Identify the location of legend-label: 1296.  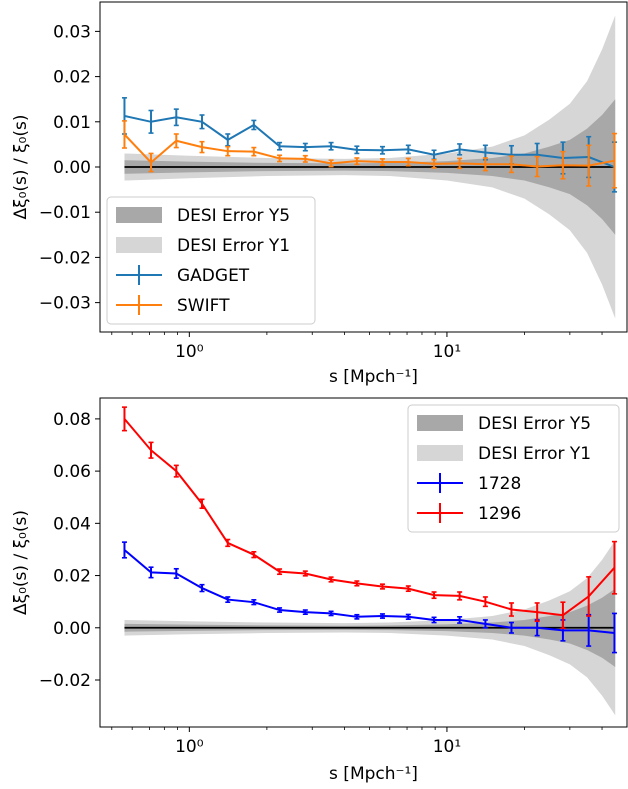
(499, 514).